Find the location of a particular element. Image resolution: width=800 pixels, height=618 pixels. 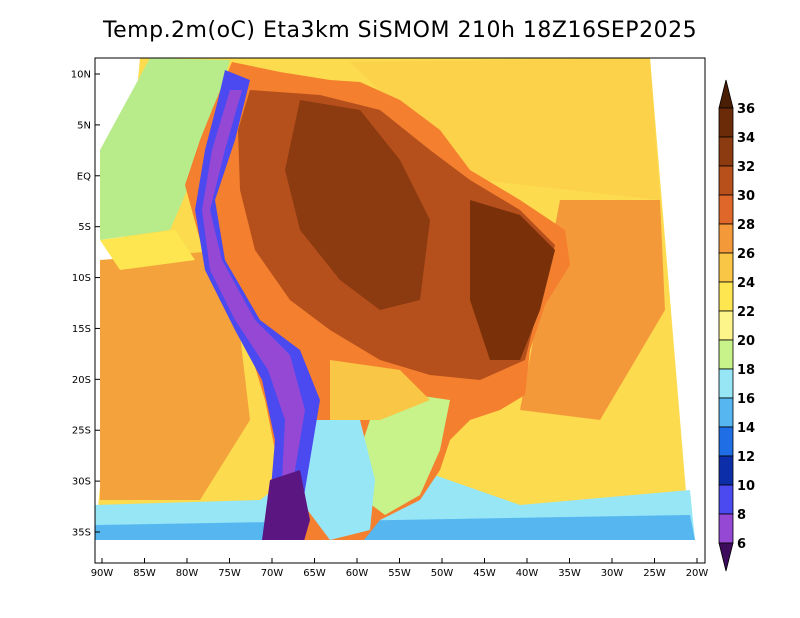

lon-tick-label: 55W is located at coordinates (399, 573).